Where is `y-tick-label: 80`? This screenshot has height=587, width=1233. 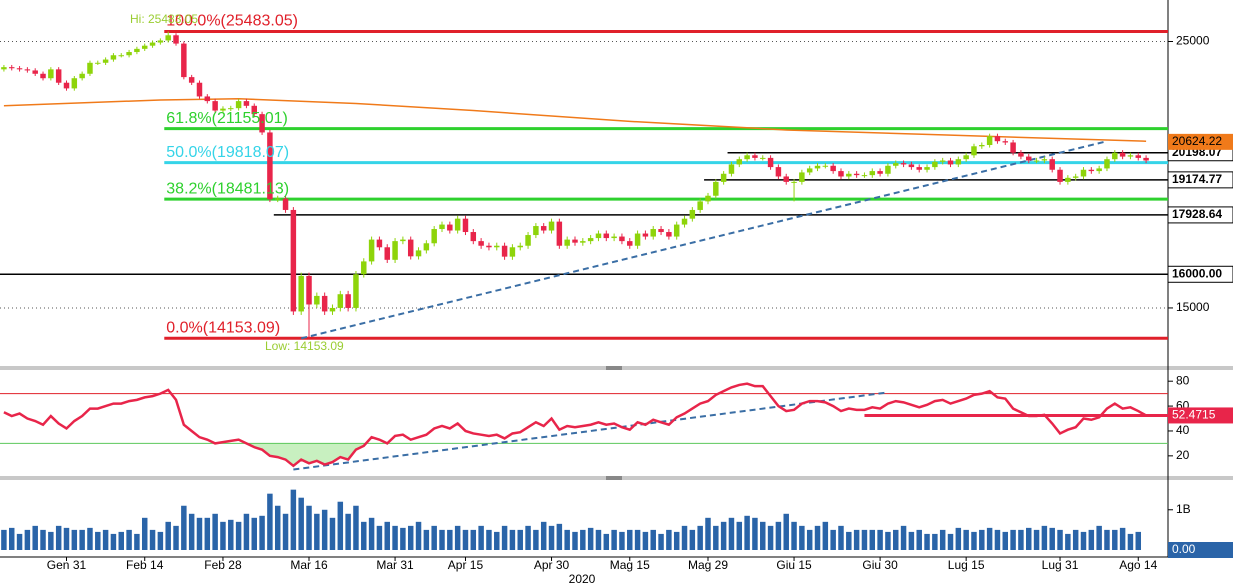 y-tick-label: 80 is located at coordinates (1183, 380).